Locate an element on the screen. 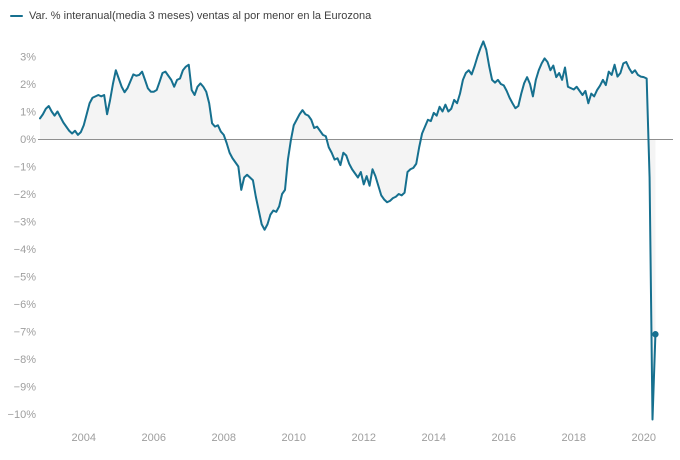 The height and width of the screenshot is (460, 680). x-axis-labels: 2004 2006 2008 2010 2012 2014 2016 2018 2020 is located at coordinates (364, 438).